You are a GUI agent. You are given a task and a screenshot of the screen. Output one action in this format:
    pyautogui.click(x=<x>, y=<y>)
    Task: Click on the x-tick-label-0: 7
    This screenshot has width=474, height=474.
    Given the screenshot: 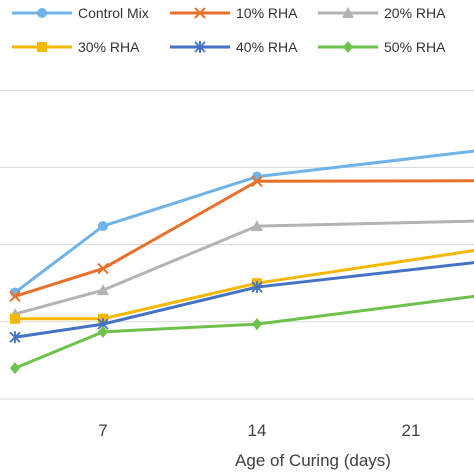 What is the action you would take?
    pyautogui.click(x=102, y=430)
    